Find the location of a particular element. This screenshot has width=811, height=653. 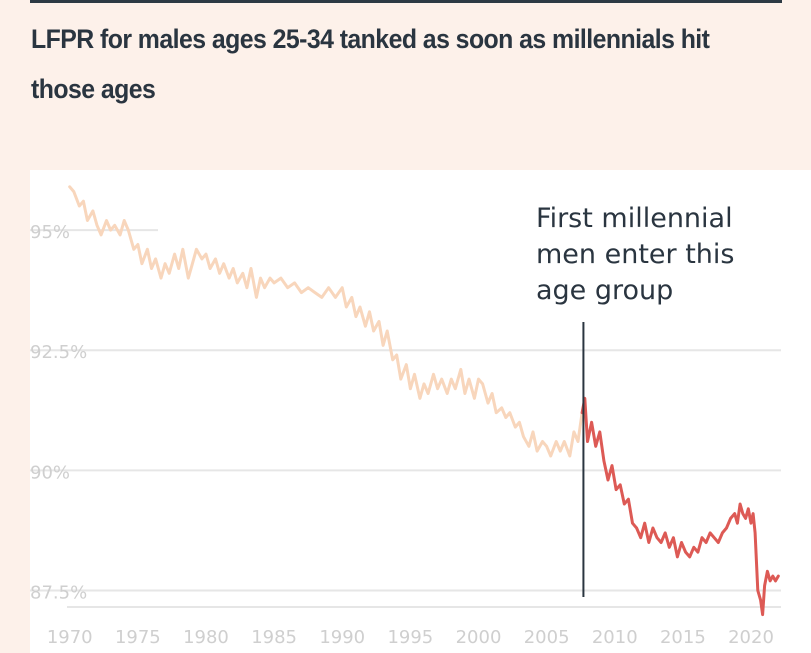

y-tick-label: 95% is located at coordinates (50, 232).